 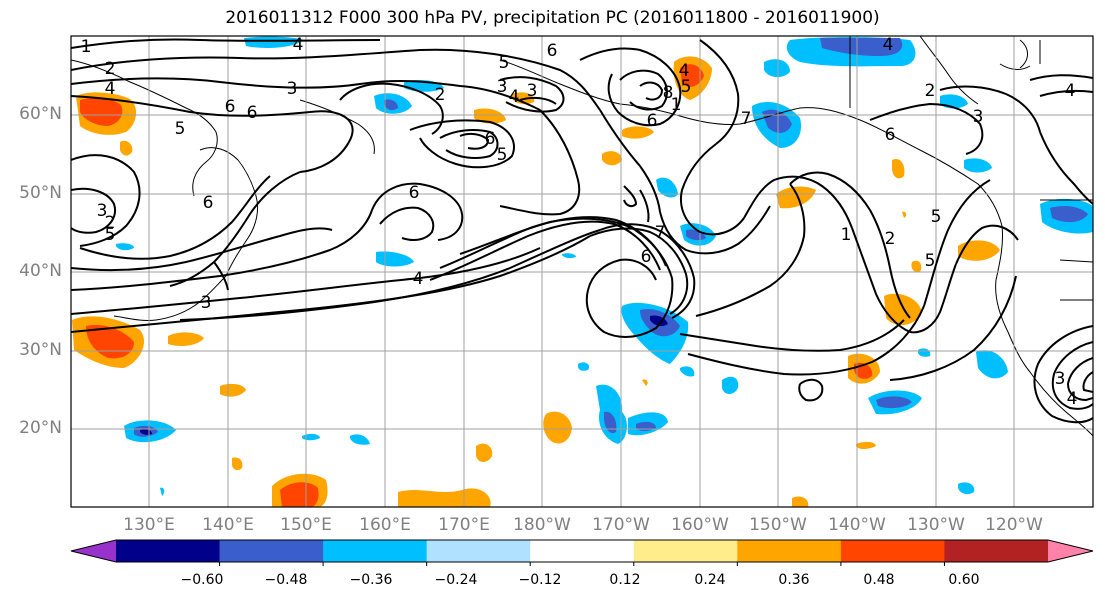 What do you see at coordinates (385, 525) in the screenshot?
I see `lon-label: 160°E` at bounding box center [385, 525].